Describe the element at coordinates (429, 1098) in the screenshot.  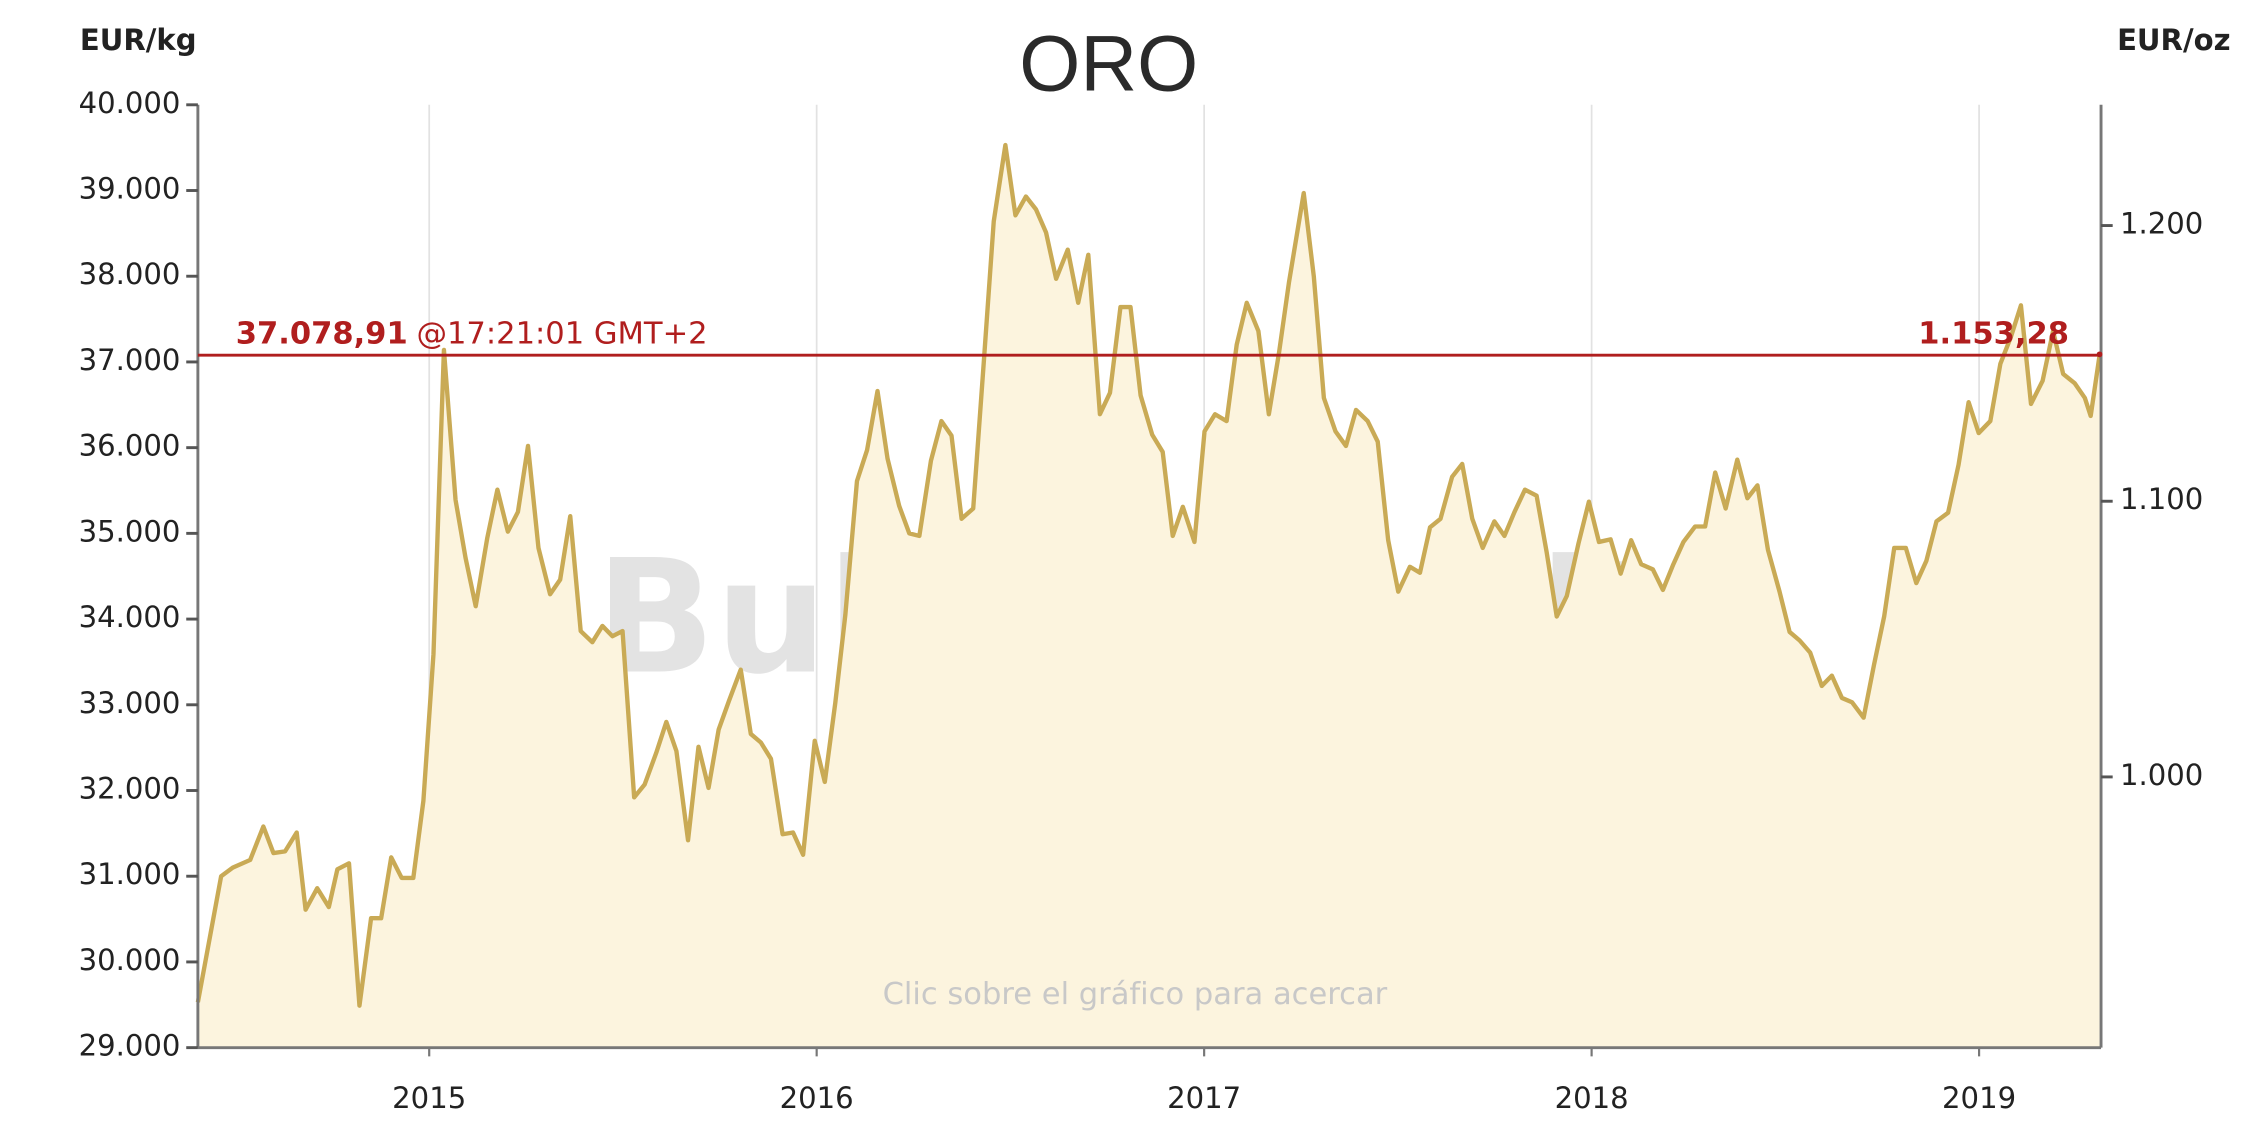
I see `x-tick-label: 2015` at that location.